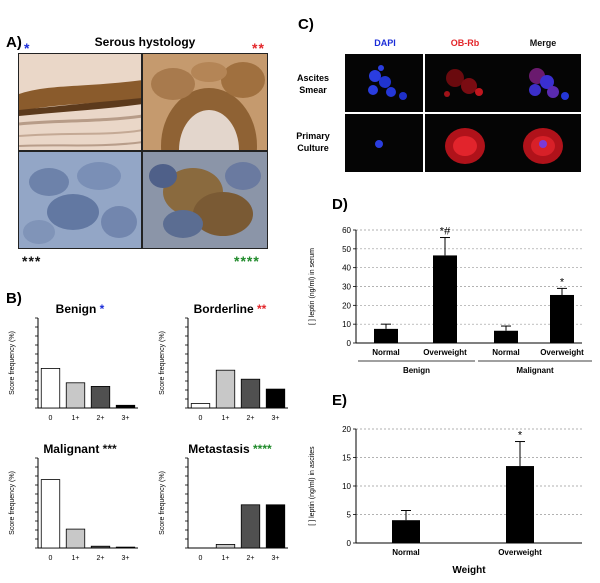 The width and height of the screenshot is (600, 583). What do you see at coordinates (14, 298) in the screenshot?
I see `panel-label-b: B)` at bounding box center [14, 298].